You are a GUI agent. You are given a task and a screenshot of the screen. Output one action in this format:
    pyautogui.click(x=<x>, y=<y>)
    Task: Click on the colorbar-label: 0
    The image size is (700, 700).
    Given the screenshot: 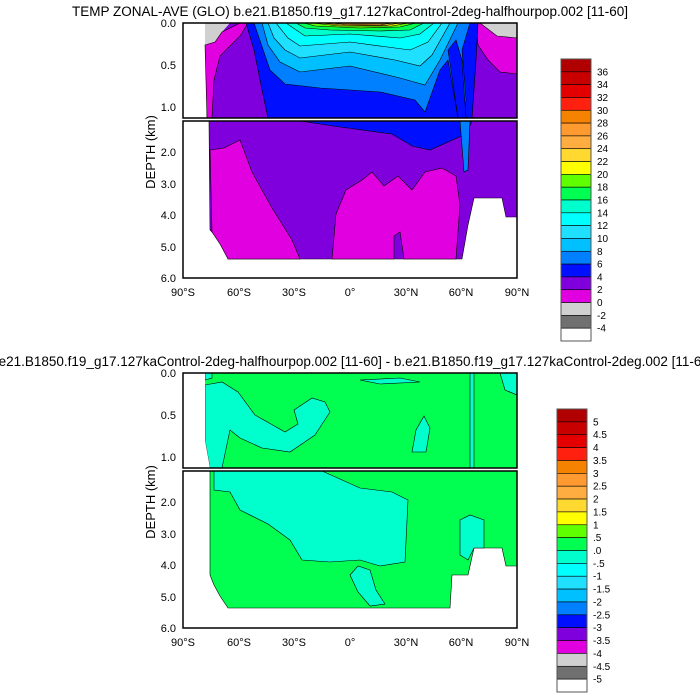 What is the action you would take?
    pyautogui.click(x=600, y=303)
    